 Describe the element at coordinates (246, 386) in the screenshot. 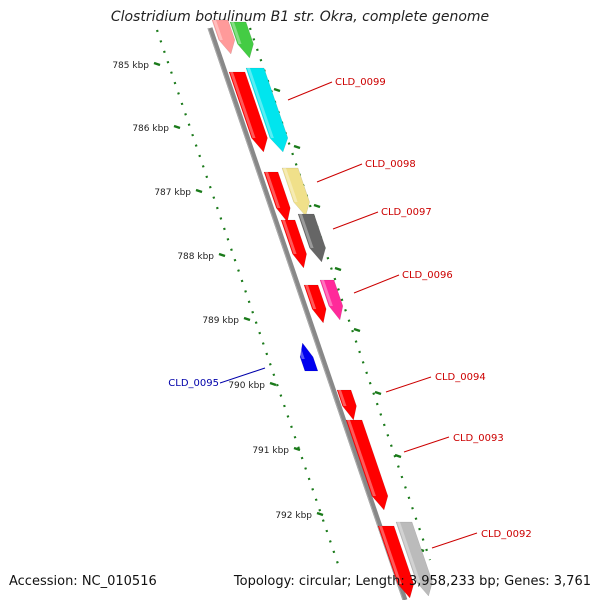

I see `ruler-tick-label: 790 kbp` at that location.